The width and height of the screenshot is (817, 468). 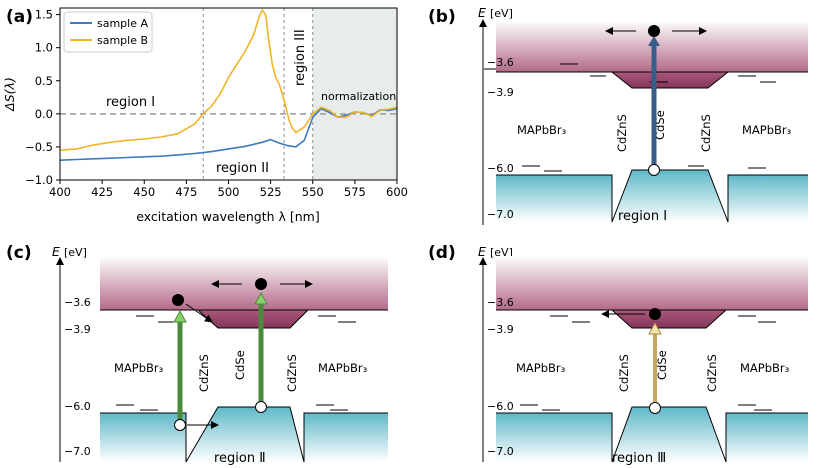 I want to click on legend-label-sample-a: sample A, so click(x=122, y=23).